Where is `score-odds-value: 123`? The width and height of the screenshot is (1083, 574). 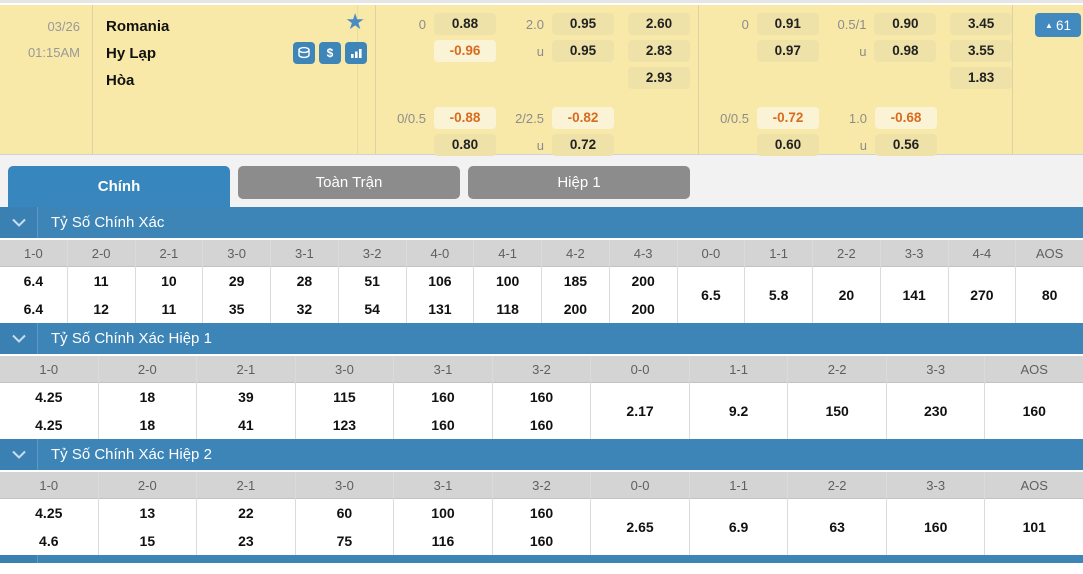 score-odds-value: 123 is located at coordinates (344, 425).